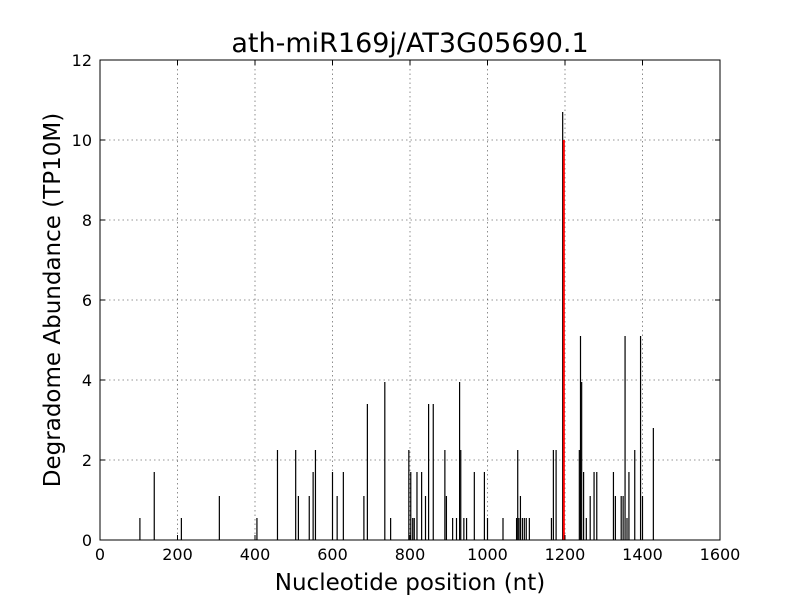 Image resolution: width=800 pixels, height=600 pixels. I want to click on y-tick-label: 2, so click(87, 460).